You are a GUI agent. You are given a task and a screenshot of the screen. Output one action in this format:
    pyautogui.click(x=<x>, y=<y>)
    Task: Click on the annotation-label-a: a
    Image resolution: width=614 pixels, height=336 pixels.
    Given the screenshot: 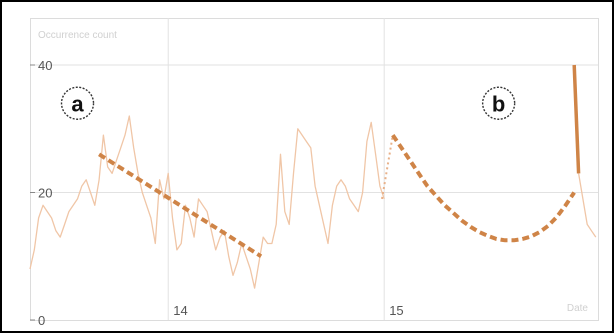 What is the action you would take?
    pyautogui.click(x=77, y=103)
    